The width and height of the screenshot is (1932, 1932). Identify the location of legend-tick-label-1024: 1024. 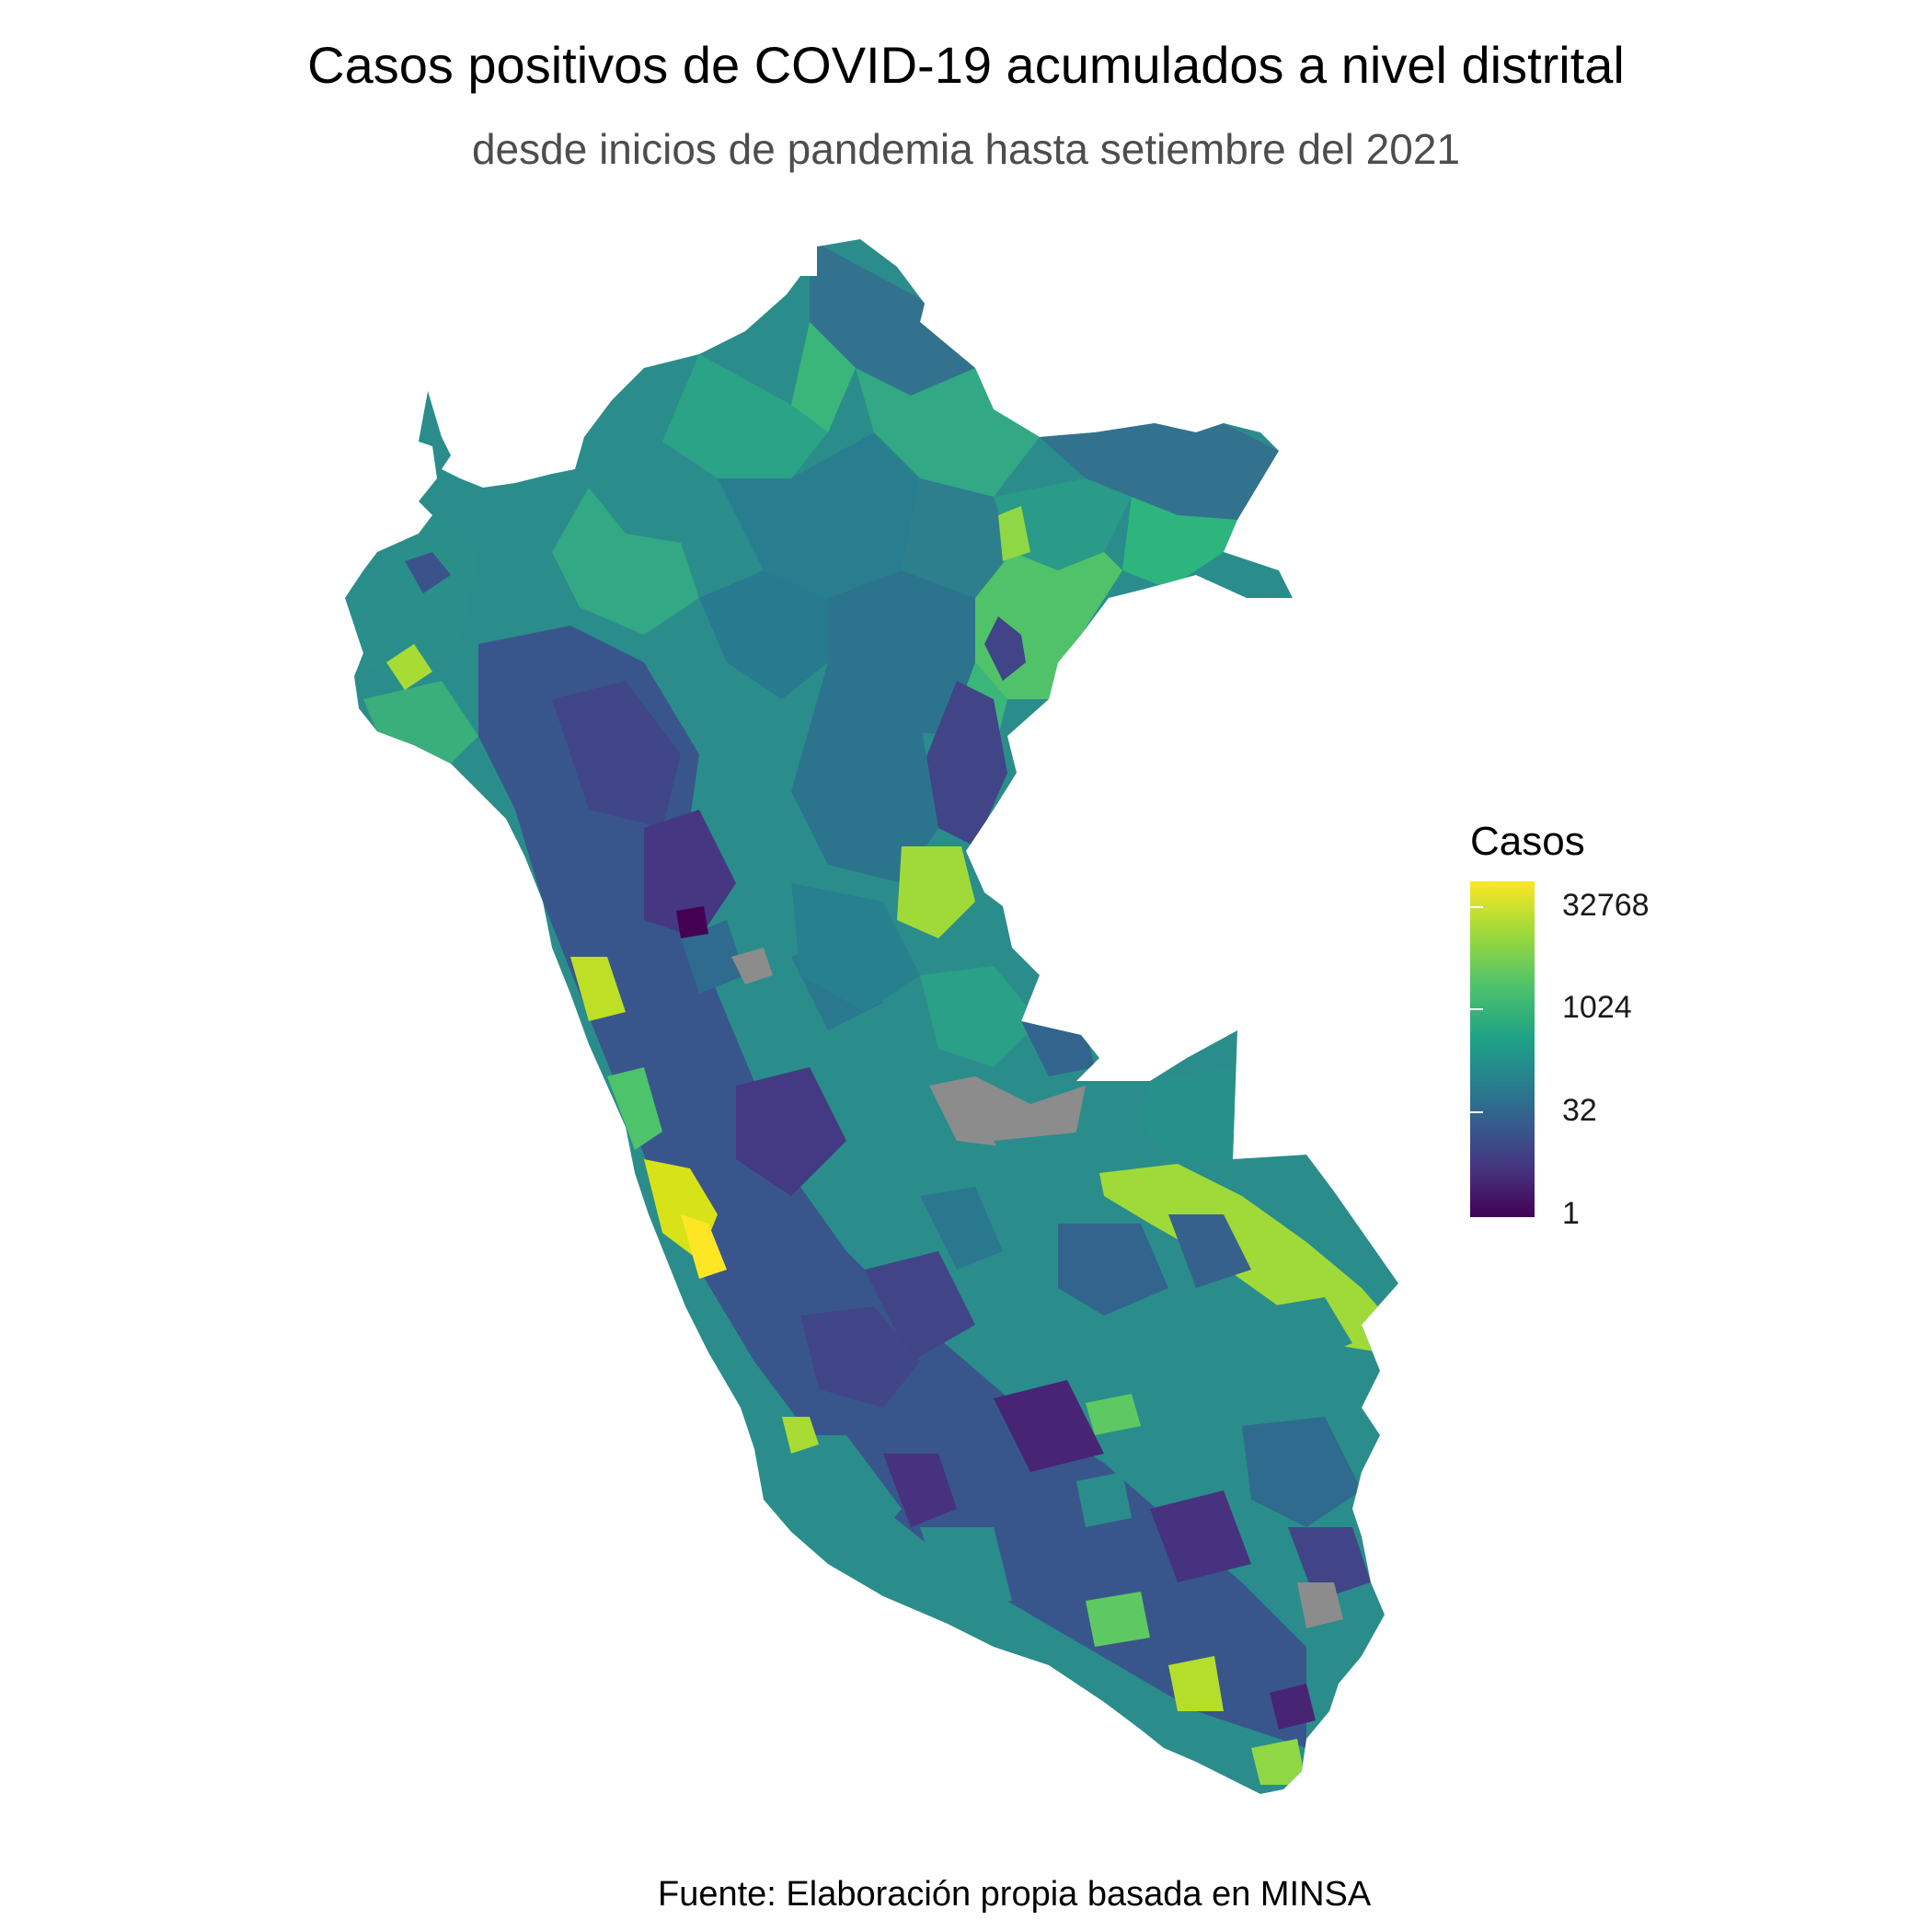
(1597, 1007).